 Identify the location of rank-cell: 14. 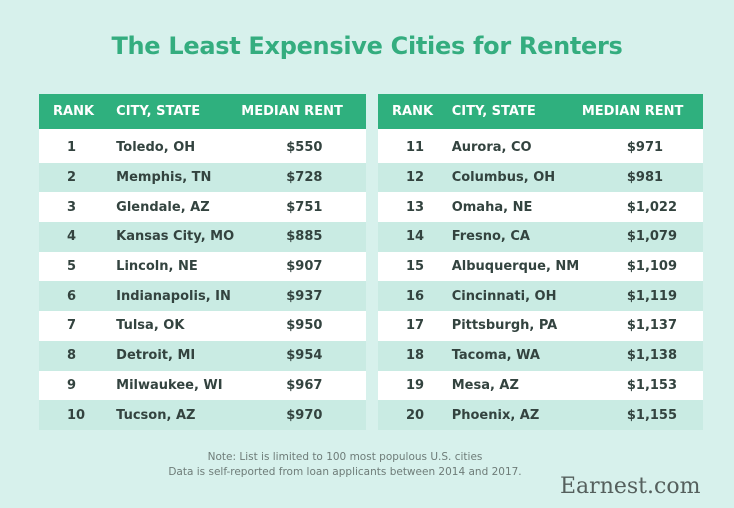
(415, 237).